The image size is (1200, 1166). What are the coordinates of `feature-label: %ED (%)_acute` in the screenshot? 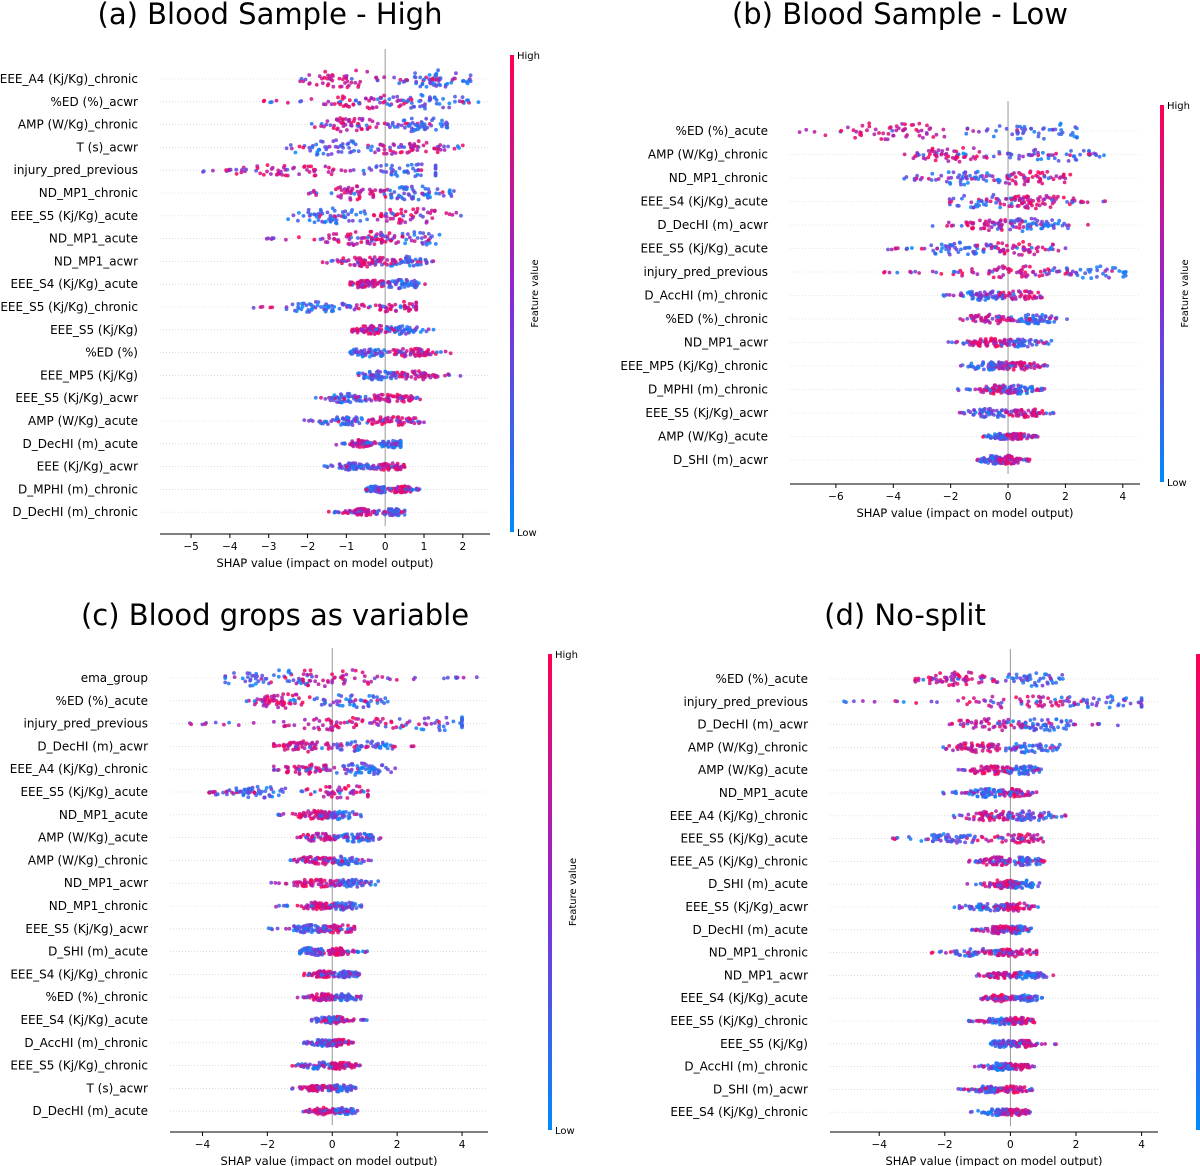 It's located at (102, 701).